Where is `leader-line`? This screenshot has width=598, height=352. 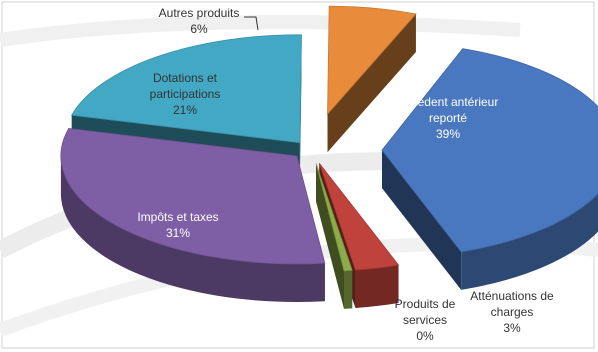
leader-line is located at coordinates (251, 23).